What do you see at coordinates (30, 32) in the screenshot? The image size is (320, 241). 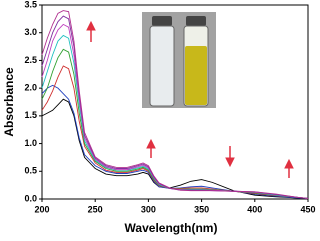 I see `y-tick-label: 3.0` at bounding box center [30, 32].